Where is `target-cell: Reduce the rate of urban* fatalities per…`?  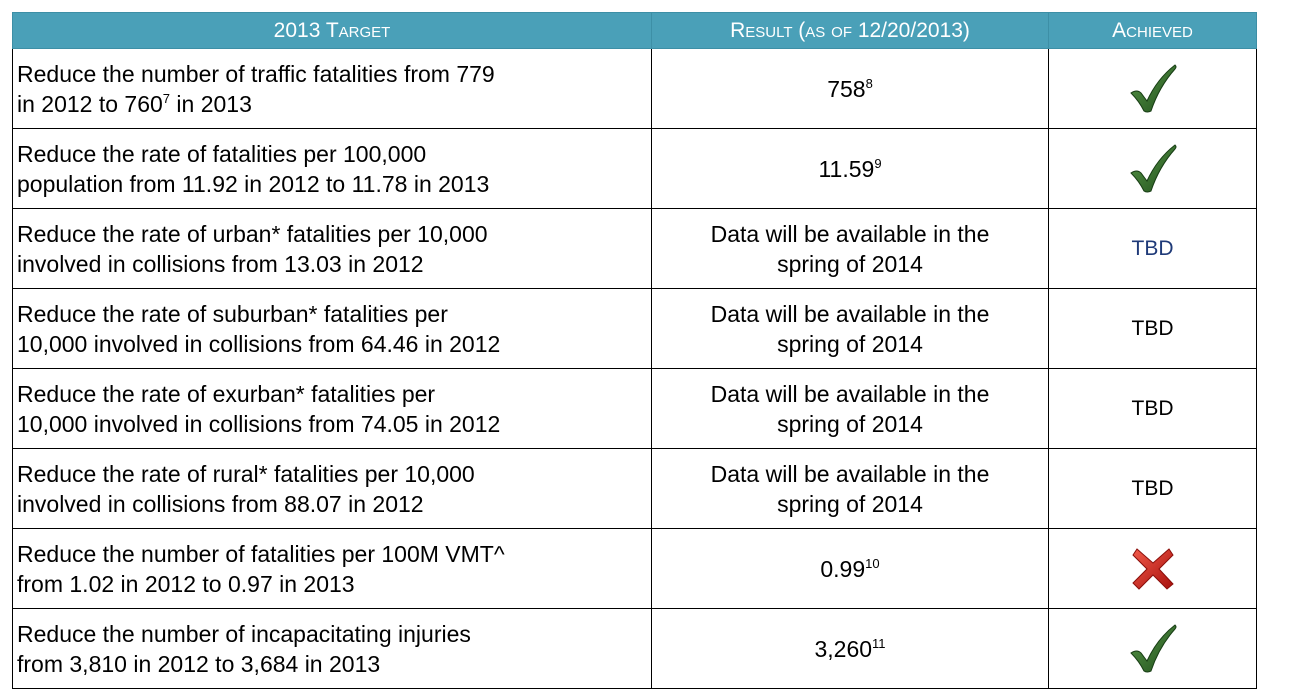 target-cell: Reduce the rate of urban* fatalities per… is located at coordinates (332, 248).